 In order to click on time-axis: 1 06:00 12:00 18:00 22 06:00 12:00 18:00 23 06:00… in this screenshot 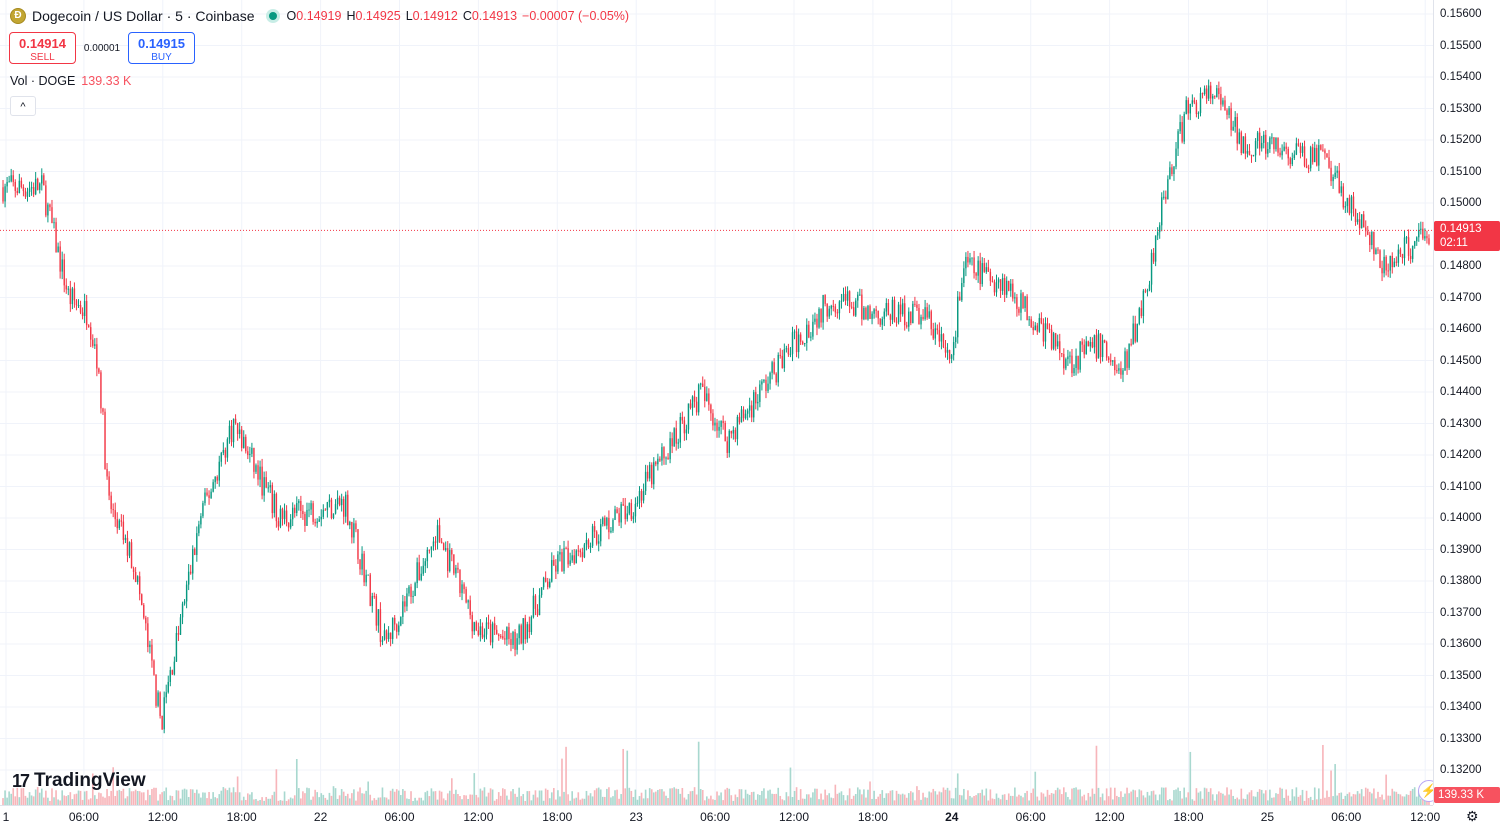, I will do `click(720, 817)`.